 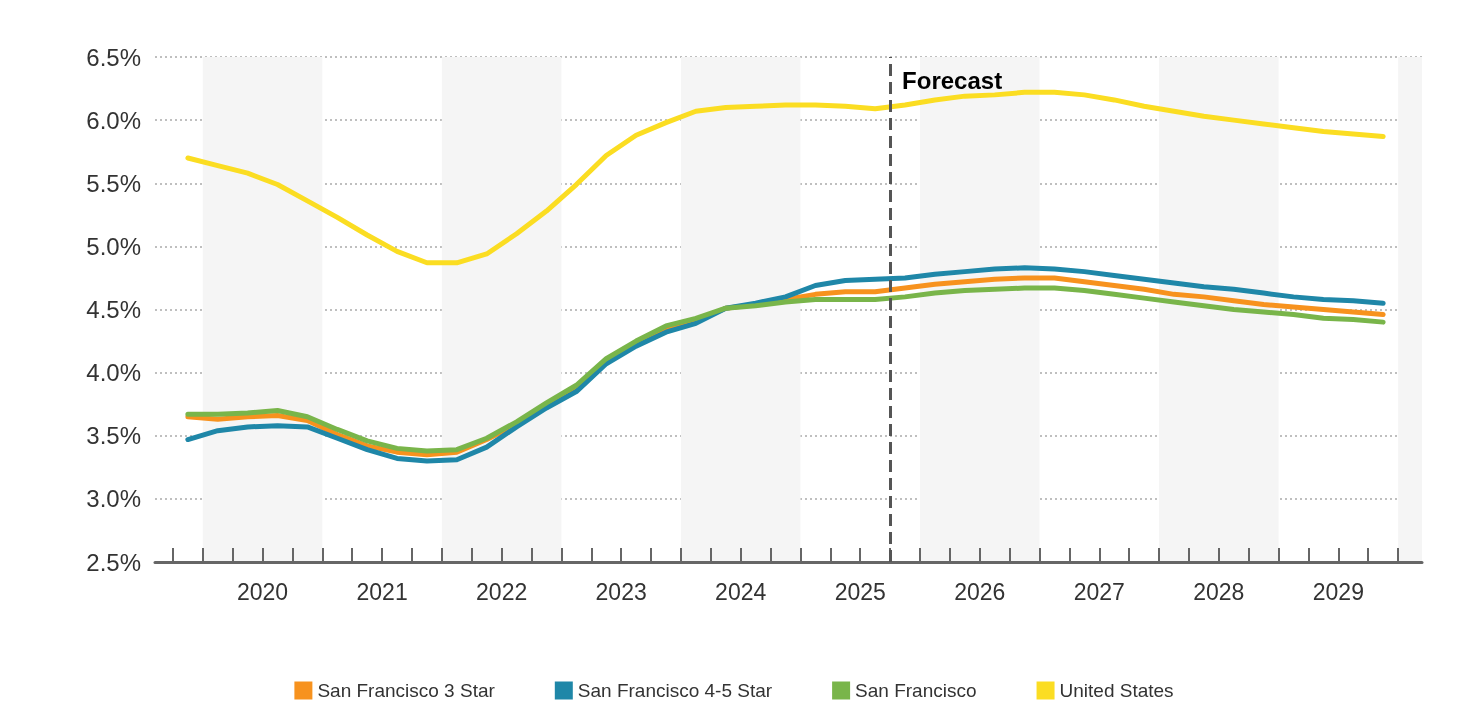 What do you see at coordinates (406, 690) in the screenshot?
I see `legend-label: San Francisco 3 Star` at bounding box center [406, 690].